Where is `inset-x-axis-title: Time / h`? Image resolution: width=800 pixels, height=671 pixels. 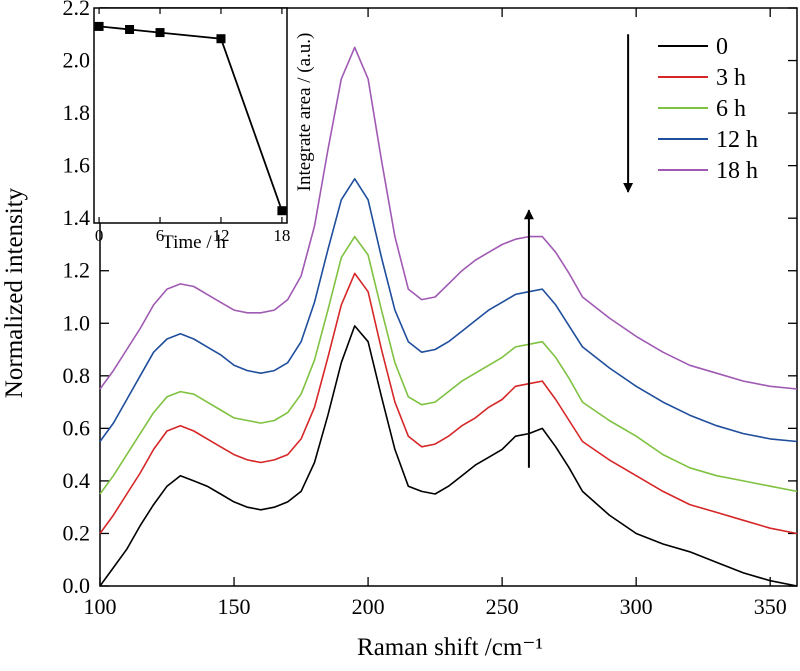
inset-x-axis-title: Time / h is located at coordinates (194, 242).